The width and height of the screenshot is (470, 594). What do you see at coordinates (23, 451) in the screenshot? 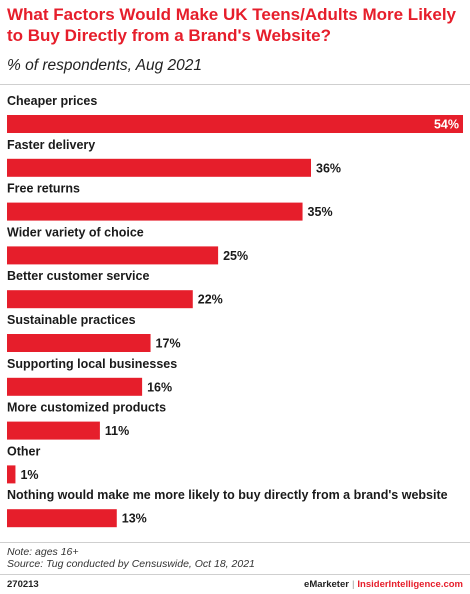
I see `category-label: Other` at bounding box center [23, 451].